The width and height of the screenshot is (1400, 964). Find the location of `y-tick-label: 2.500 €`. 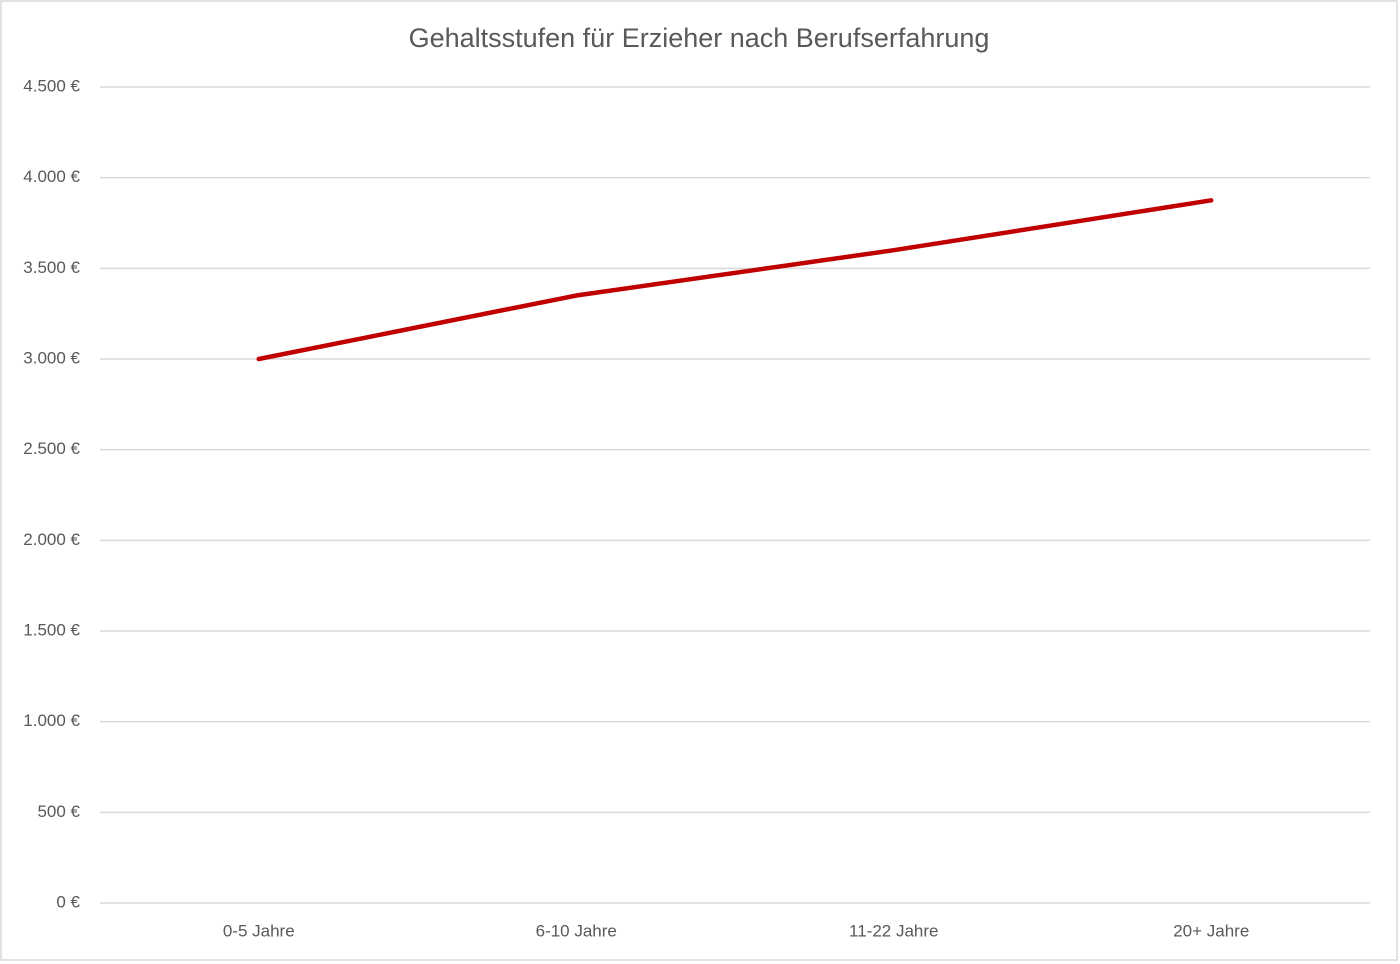

y-tick-label: 2.500 € is located at coordinates (51, 448).